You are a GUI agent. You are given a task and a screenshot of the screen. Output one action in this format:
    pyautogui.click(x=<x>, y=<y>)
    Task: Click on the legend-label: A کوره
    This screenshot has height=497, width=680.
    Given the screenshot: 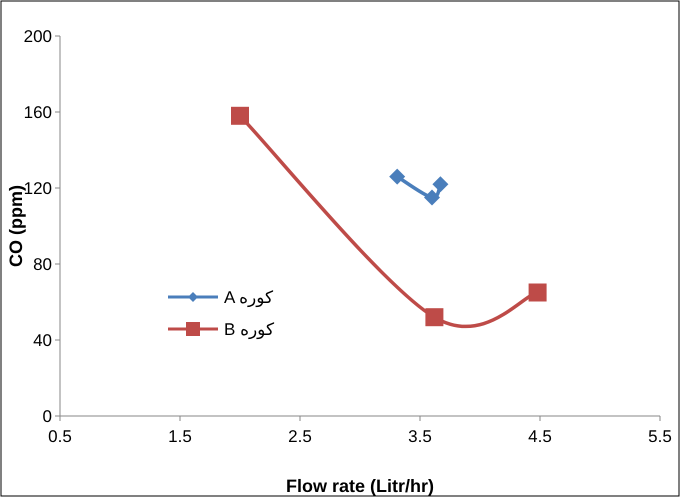 What is the action you would take?
    pyautogui.click(x=249, y=298)
    